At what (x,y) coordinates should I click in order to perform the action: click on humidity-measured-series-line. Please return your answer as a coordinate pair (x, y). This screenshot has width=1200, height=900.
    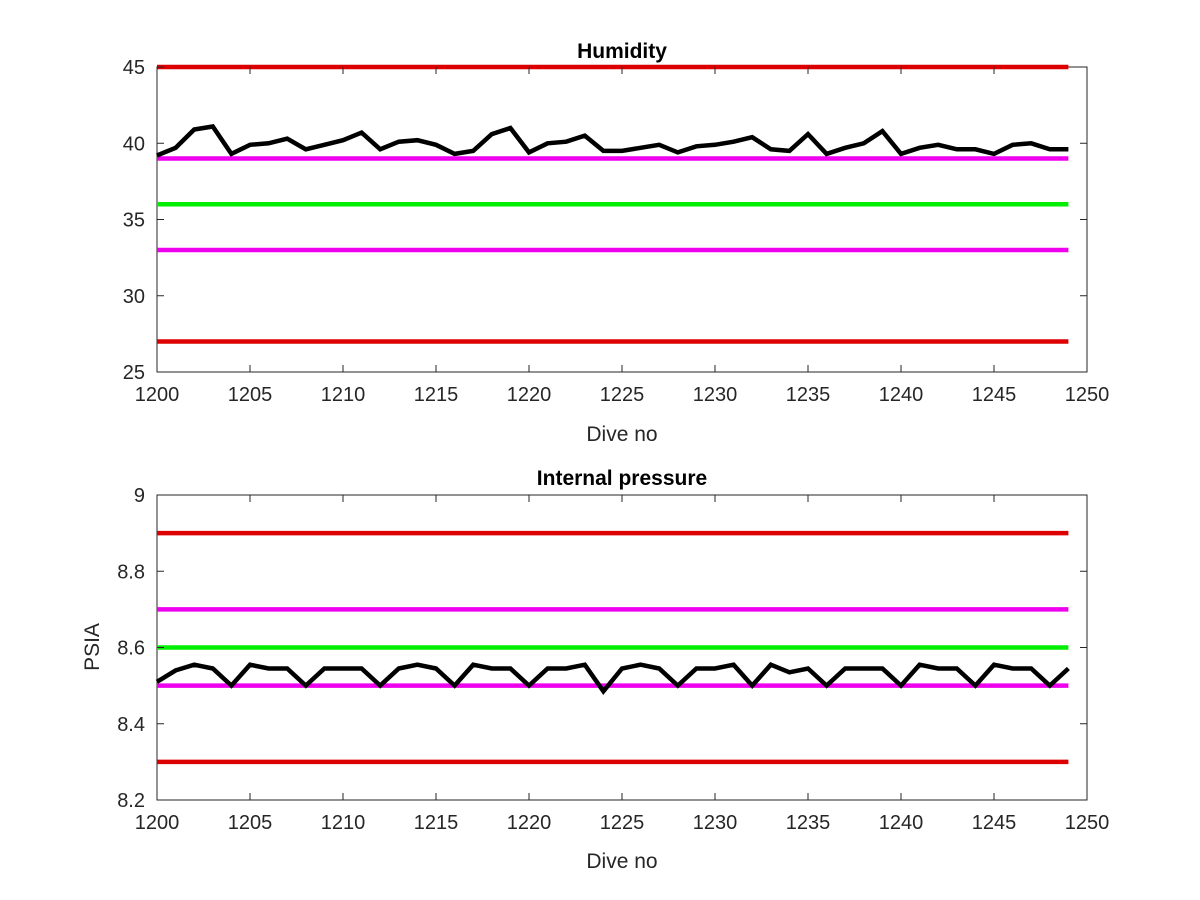
    Looking at the image, I should click on (612, 141).